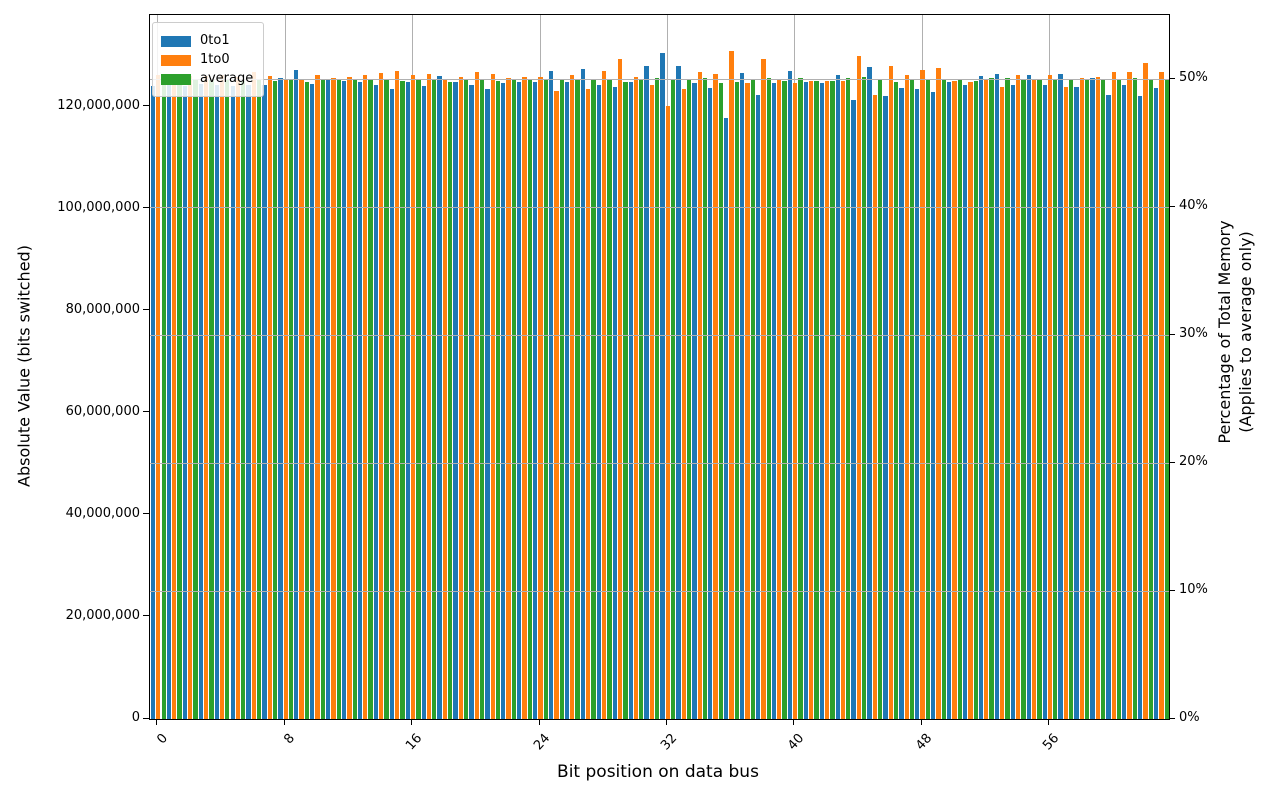 The image size is (1280, 800). What do you see at coordinates (1156, 403) in the screenshot?
I see `bar-0to1-bit63` at bounding box center [1156, 403].